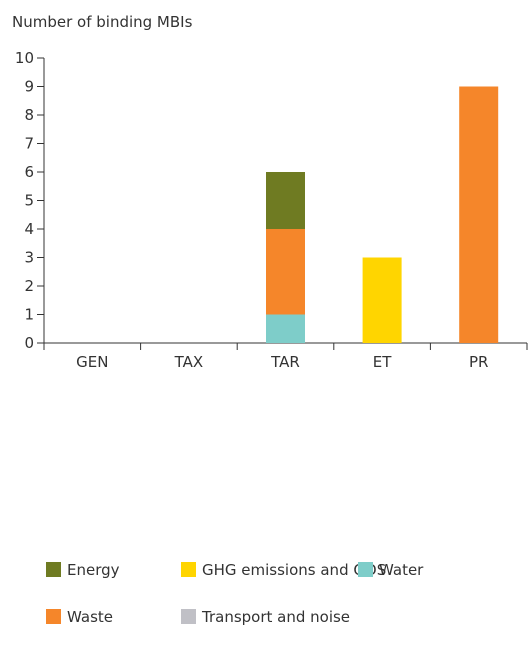 This screenshot has height=661, width=532. I want to click on y-tick-label: 5, so click(29, 201).